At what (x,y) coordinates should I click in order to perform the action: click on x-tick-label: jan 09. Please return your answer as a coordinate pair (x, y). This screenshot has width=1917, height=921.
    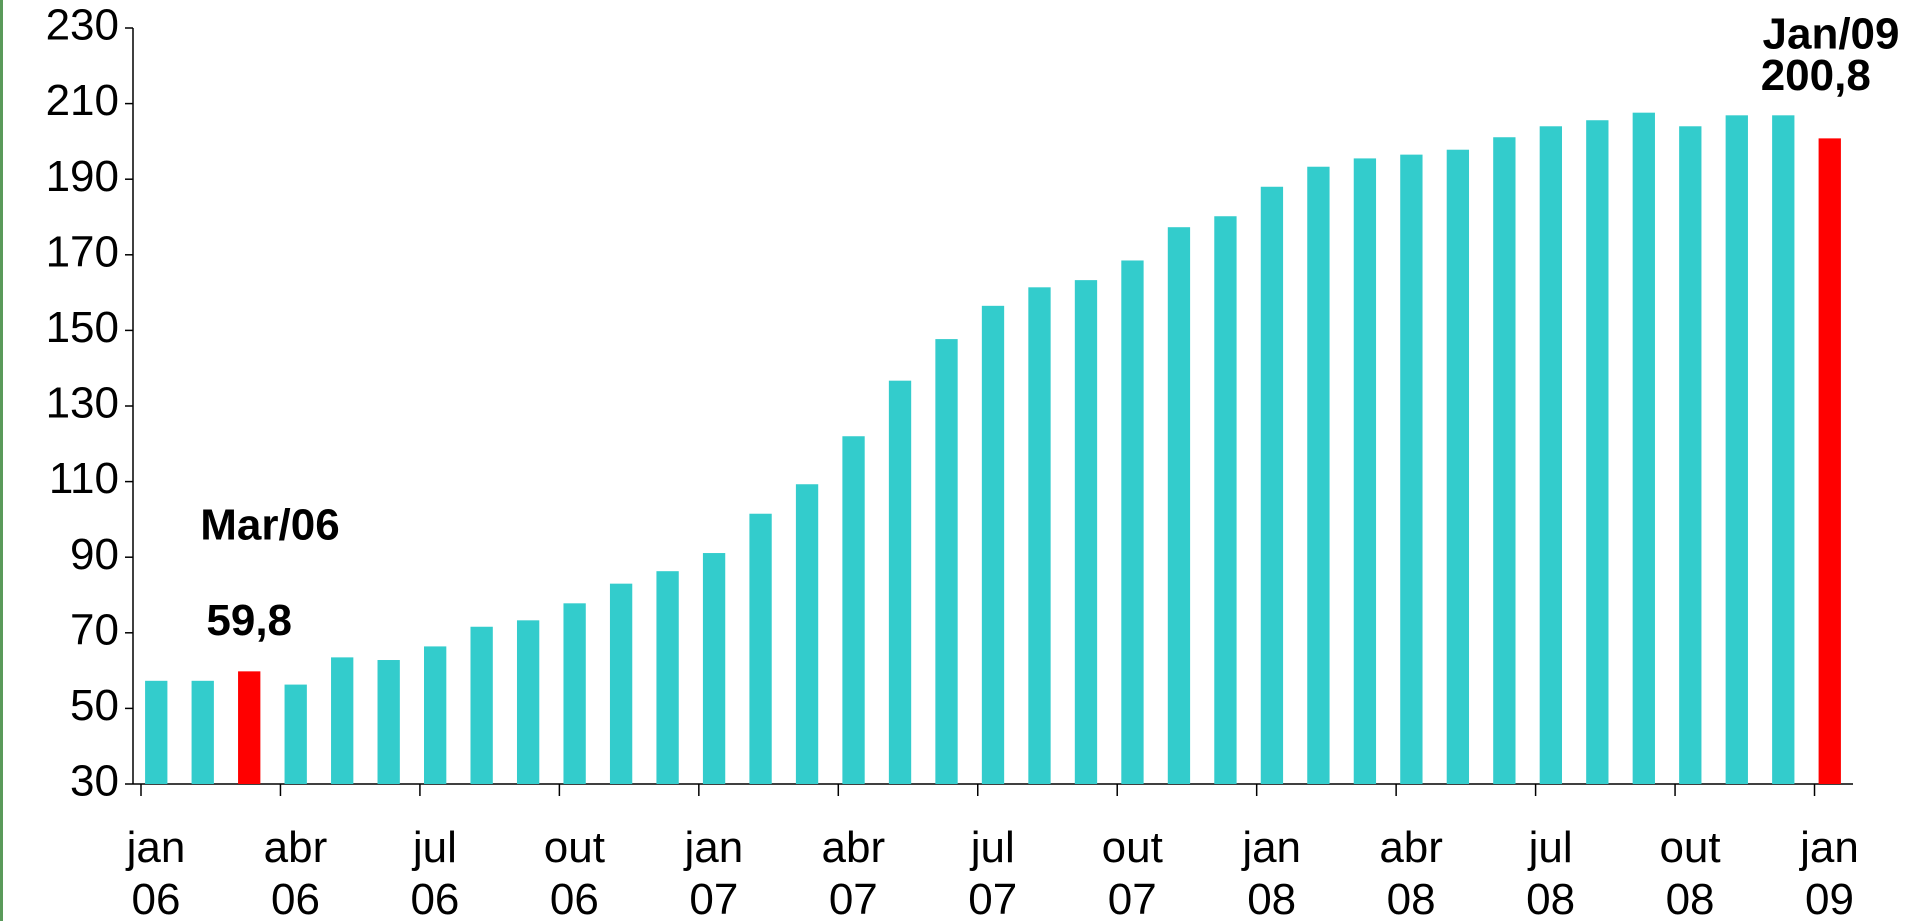
    Looking at the image, I should click on (1828, 872).